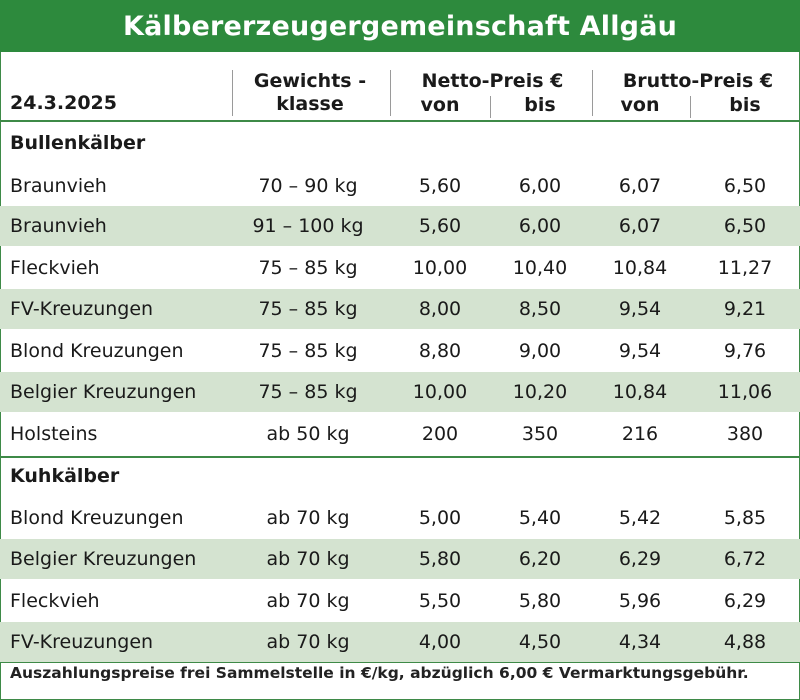 Image resolution: width=800 pixels, height=700 pixels. Describe the element at coordinates (440, 518) in the screenshot. I see `netto-von: 5,00` at that location.